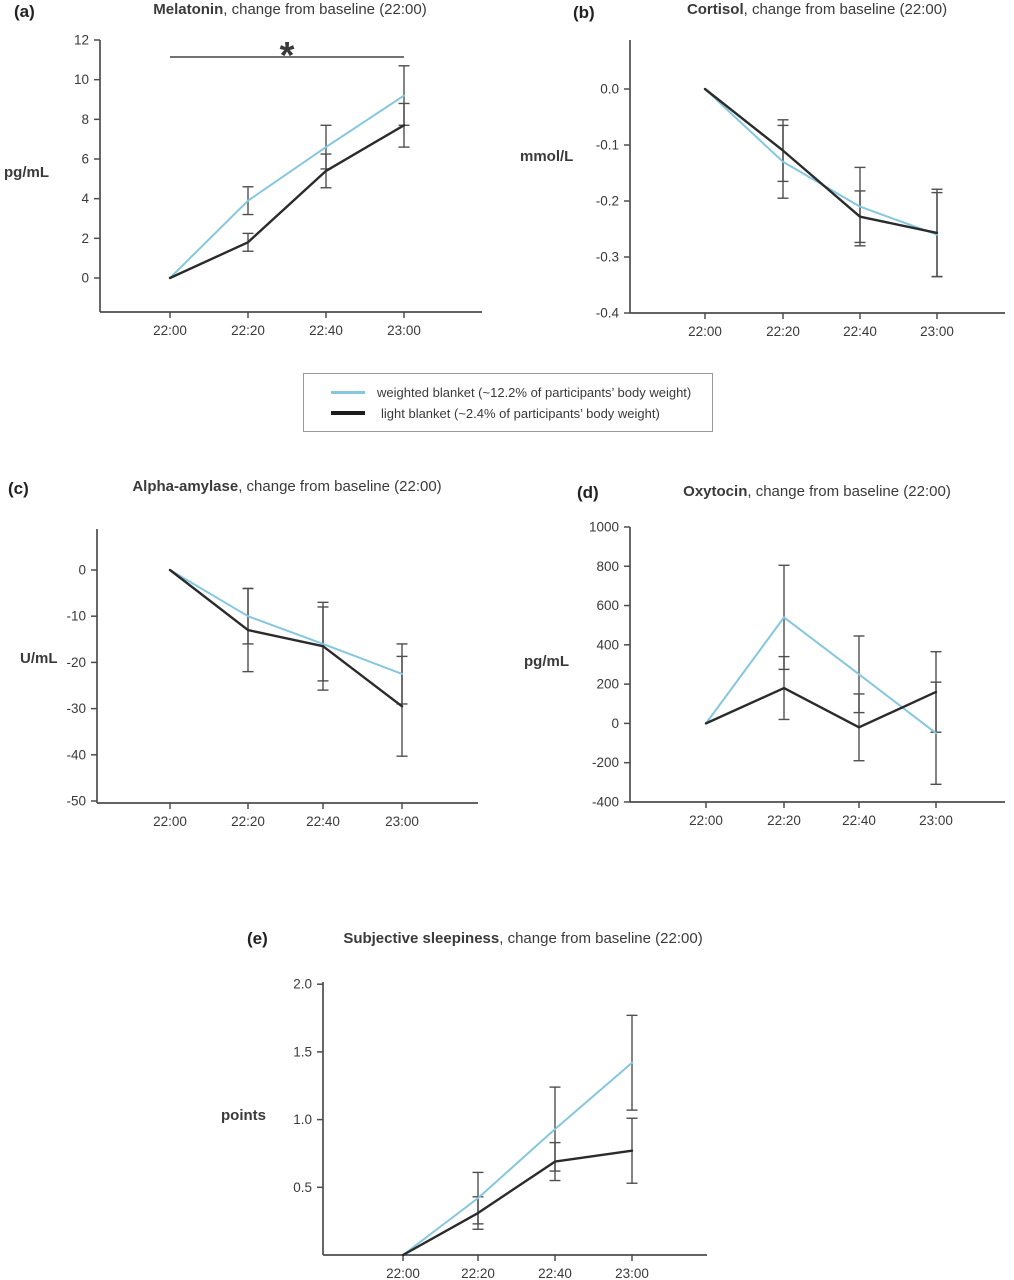  What do you see at coordinates (81, 40) in the screenshot?
I see `panel-a-ytick-label: 12` at bounding box center [81, 40].